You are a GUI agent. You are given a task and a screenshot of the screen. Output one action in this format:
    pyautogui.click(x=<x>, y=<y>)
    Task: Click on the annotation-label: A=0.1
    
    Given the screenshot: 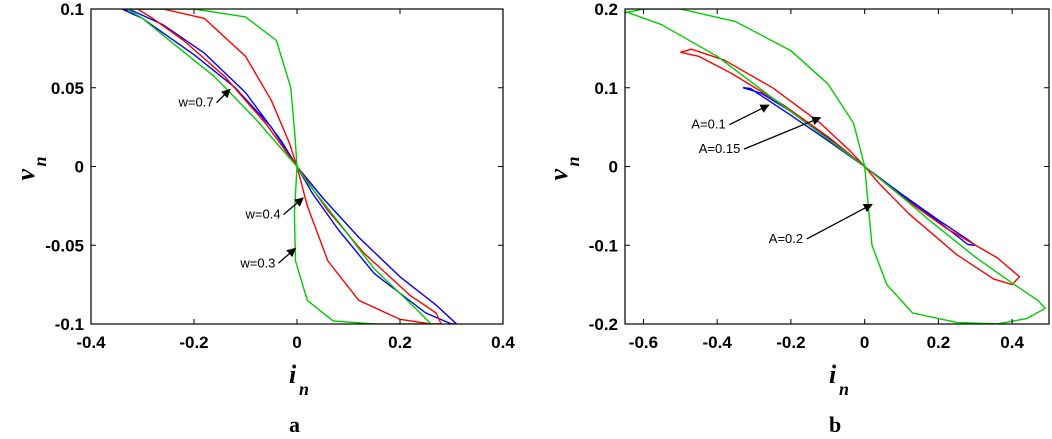 What is the action you would take?
    pyautogui.click(x=708, y=124)
    